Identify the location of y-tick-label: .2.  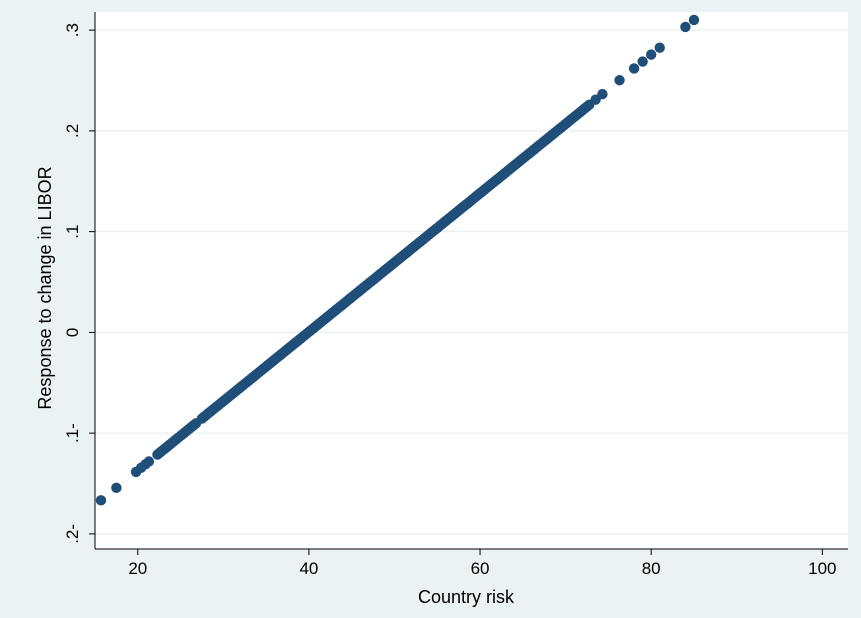
(72, 131).